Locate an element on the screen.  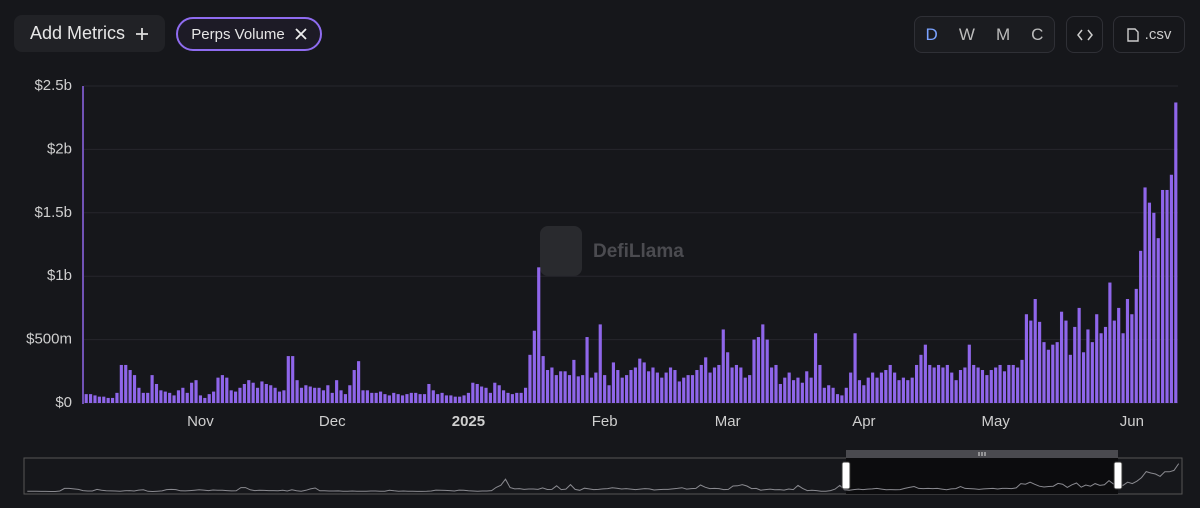
period-button: W is located at coordinates (966, 34).